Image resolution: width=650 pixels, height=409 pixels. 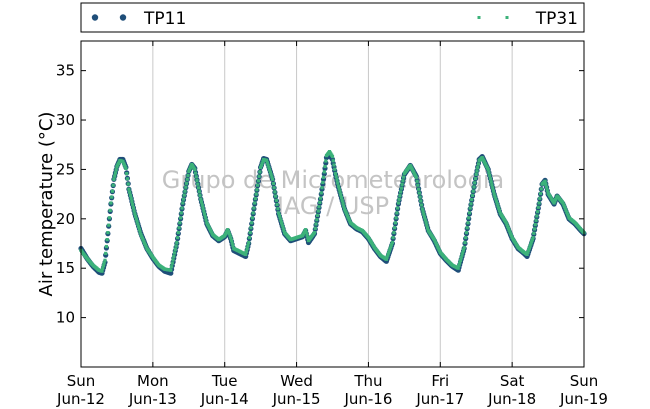 I want to click on x-tick-label-day: Tue, so click(x=224, y=381).